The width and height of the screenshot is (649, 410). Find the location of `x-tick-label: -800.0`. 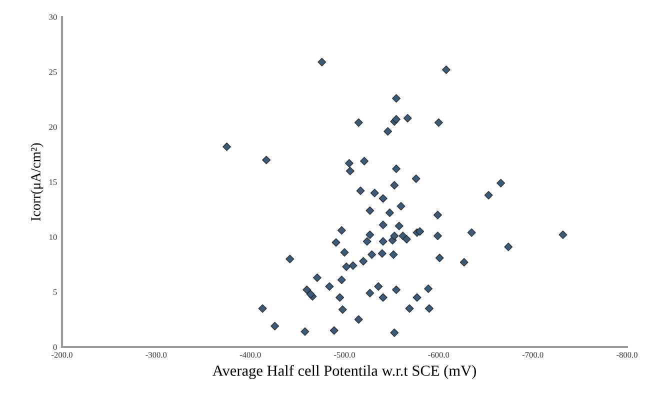

x-tick-label: -800.0 is located at coordinates (627, 355).